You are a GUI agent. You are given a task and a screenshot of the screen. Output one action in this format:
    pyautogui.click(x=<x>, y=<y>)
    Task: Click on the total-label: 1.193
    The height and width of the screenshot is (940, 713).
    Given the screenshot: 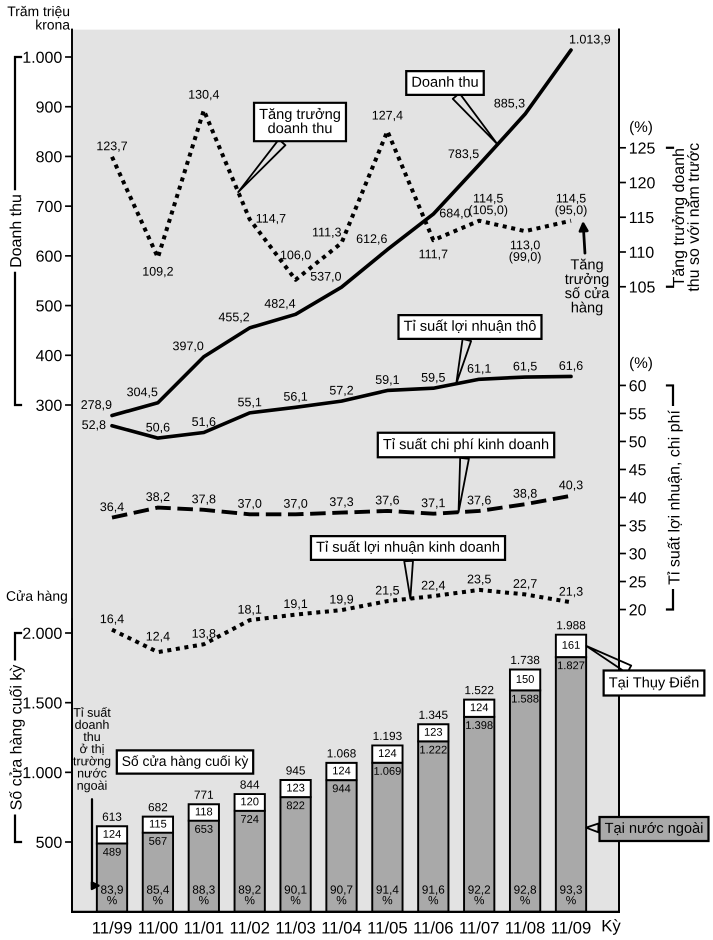 What is the action you would take?
    pyautogui.click(x=388, y=736)
    